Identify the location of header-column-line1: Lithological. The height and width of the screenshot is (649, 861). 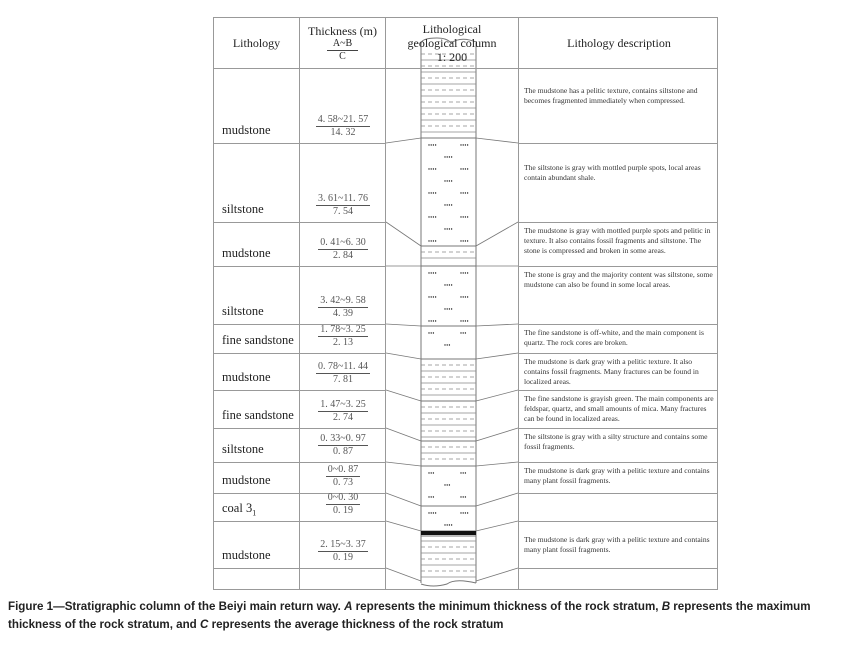
(452, 29).